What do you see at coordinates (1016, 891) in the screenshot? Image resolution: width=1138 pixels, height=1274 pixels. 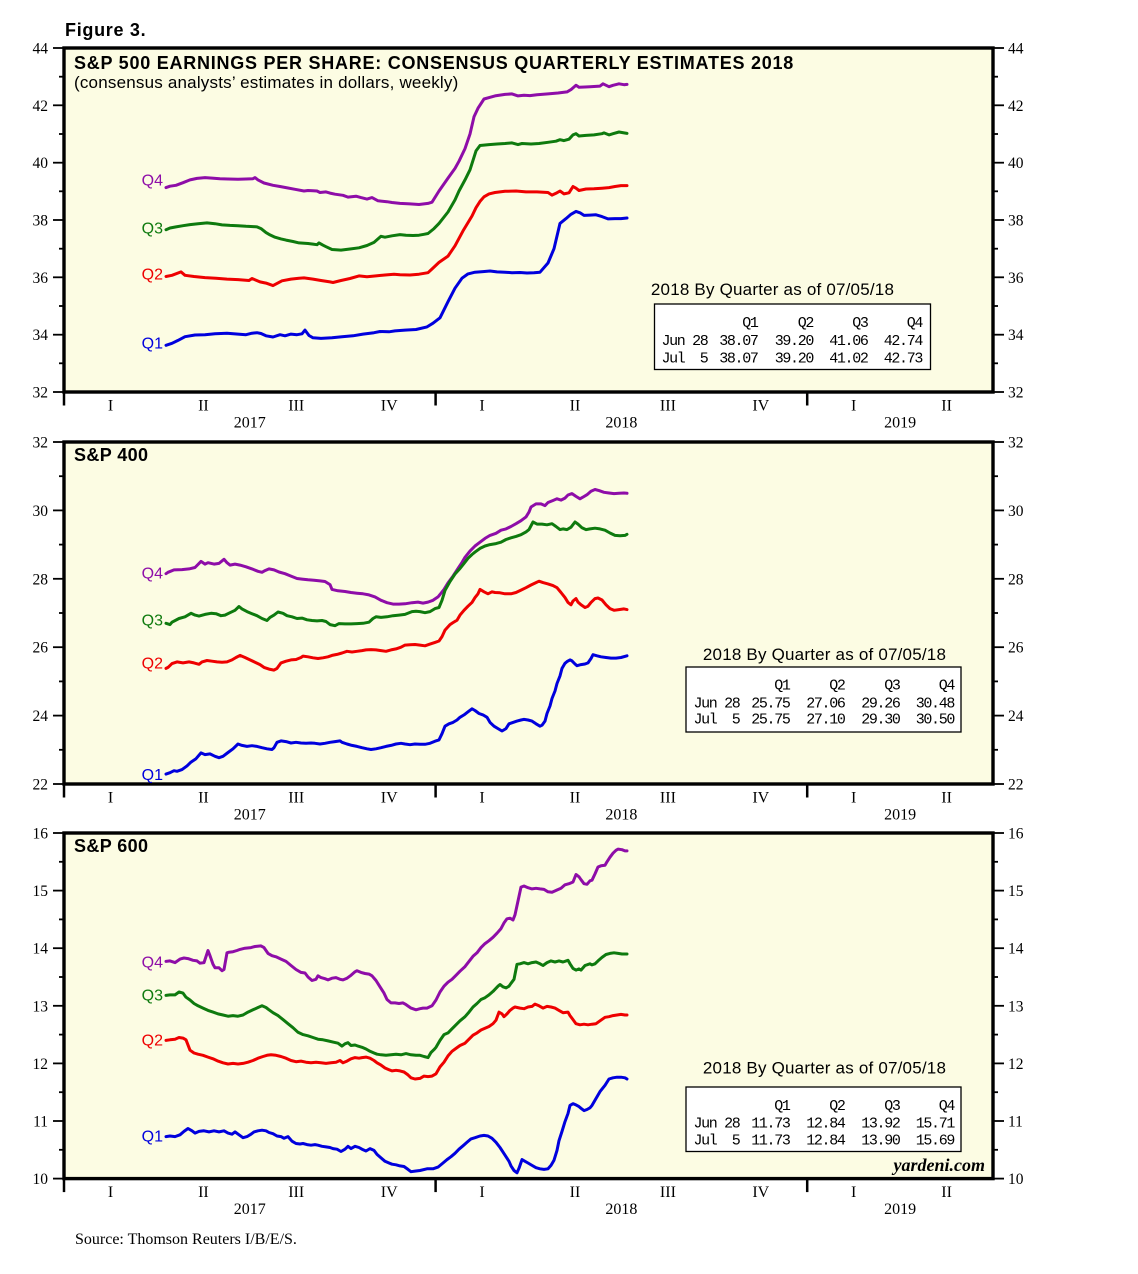 I see `svg-text: 15` at bounding box center [1016, 891].